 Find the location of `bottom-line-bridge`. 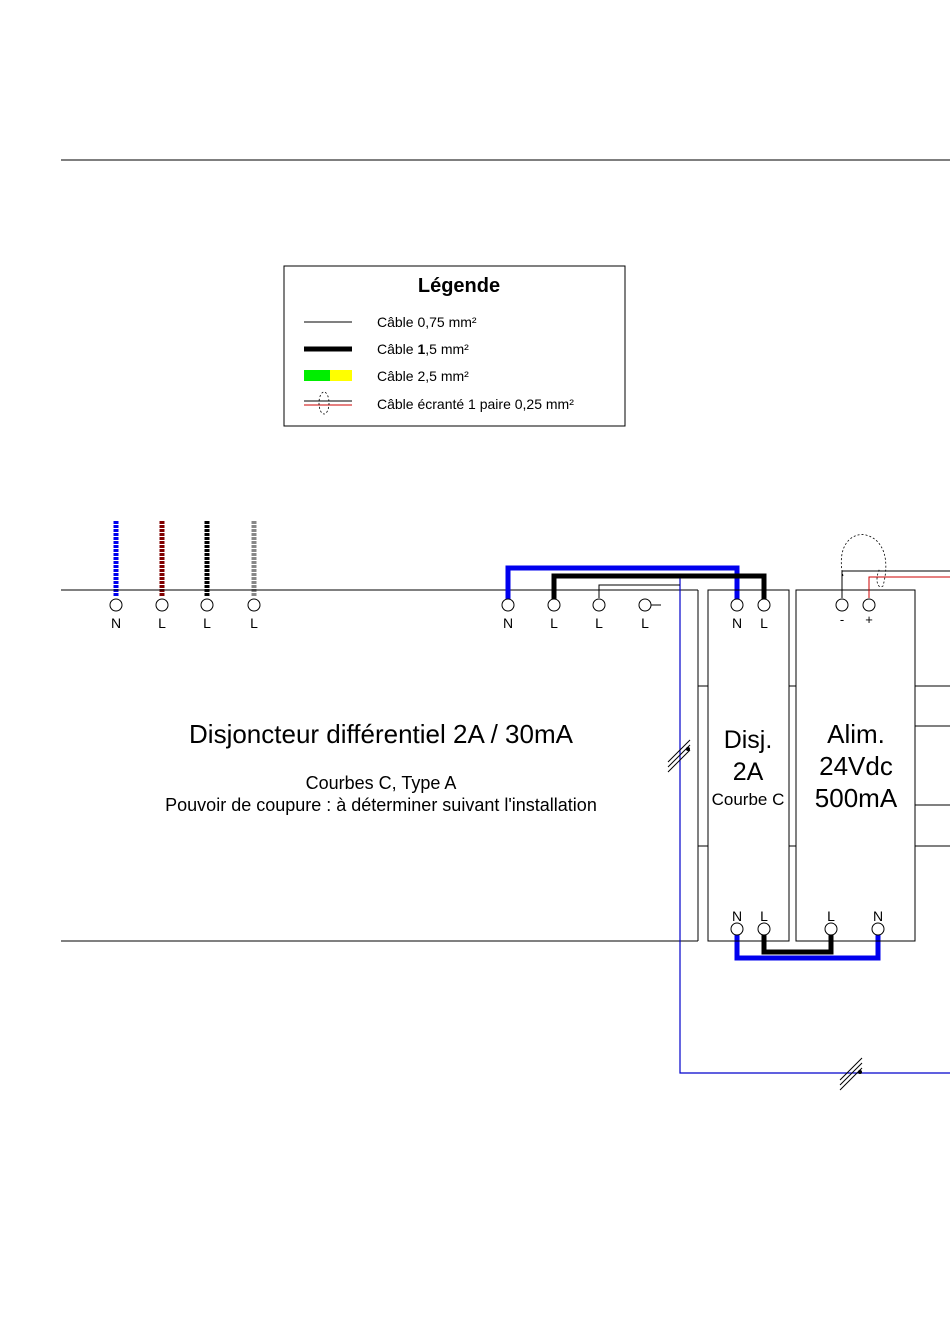

bottom-line-bridge is located at coordinates (797, 944).